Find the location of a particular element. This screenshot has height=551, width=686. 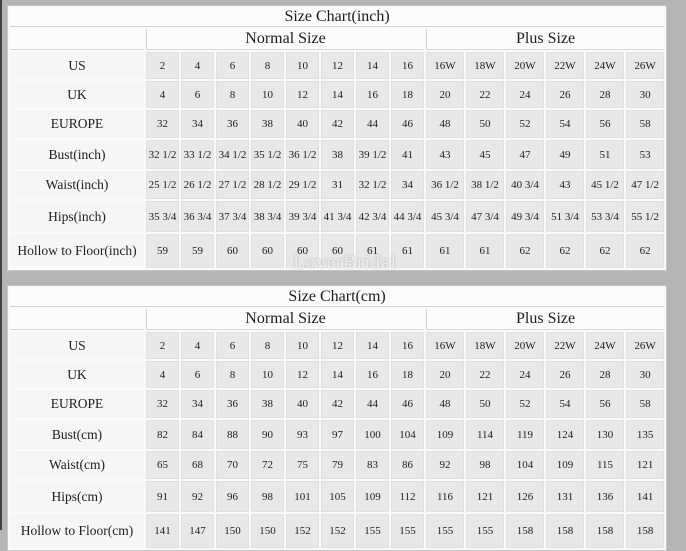

size-value-cell: 72 is located at coordinates (267, 465).